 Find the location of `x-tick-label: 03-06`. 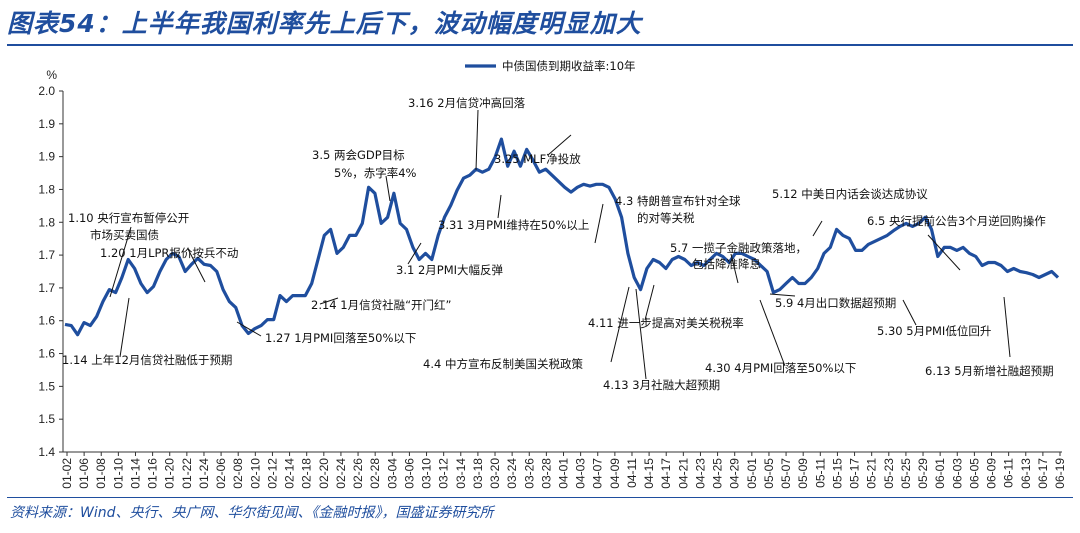

x-tick-label: 03-06 is located at coordinates (409, 473).